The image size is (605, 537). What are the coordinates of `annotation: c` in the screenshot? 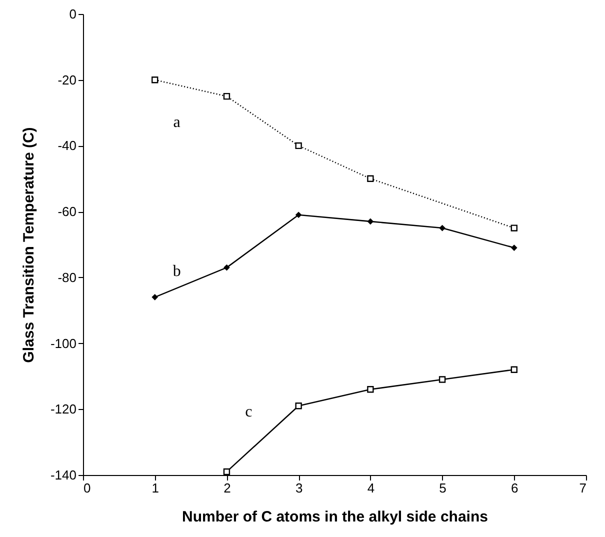 It's located at (248, 412).